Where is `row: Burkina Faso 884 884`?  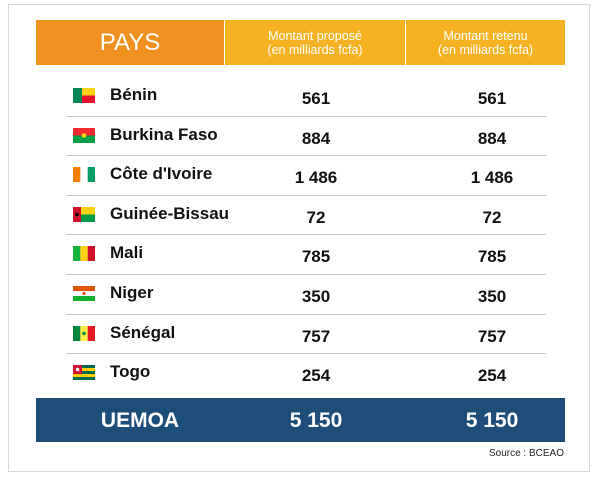
row: Burkina Faso 884 884 is located at coordinates (306, 137).